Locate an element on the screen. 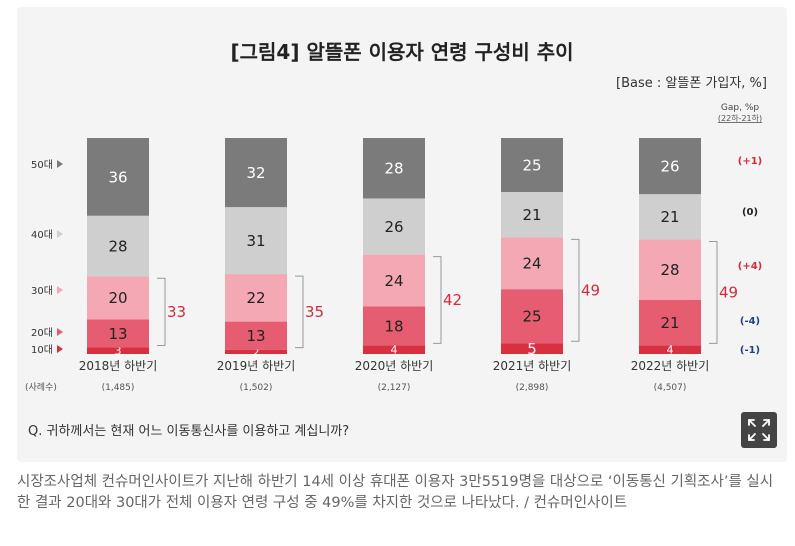  data-label: 36 is located at coordinates (117, 177).